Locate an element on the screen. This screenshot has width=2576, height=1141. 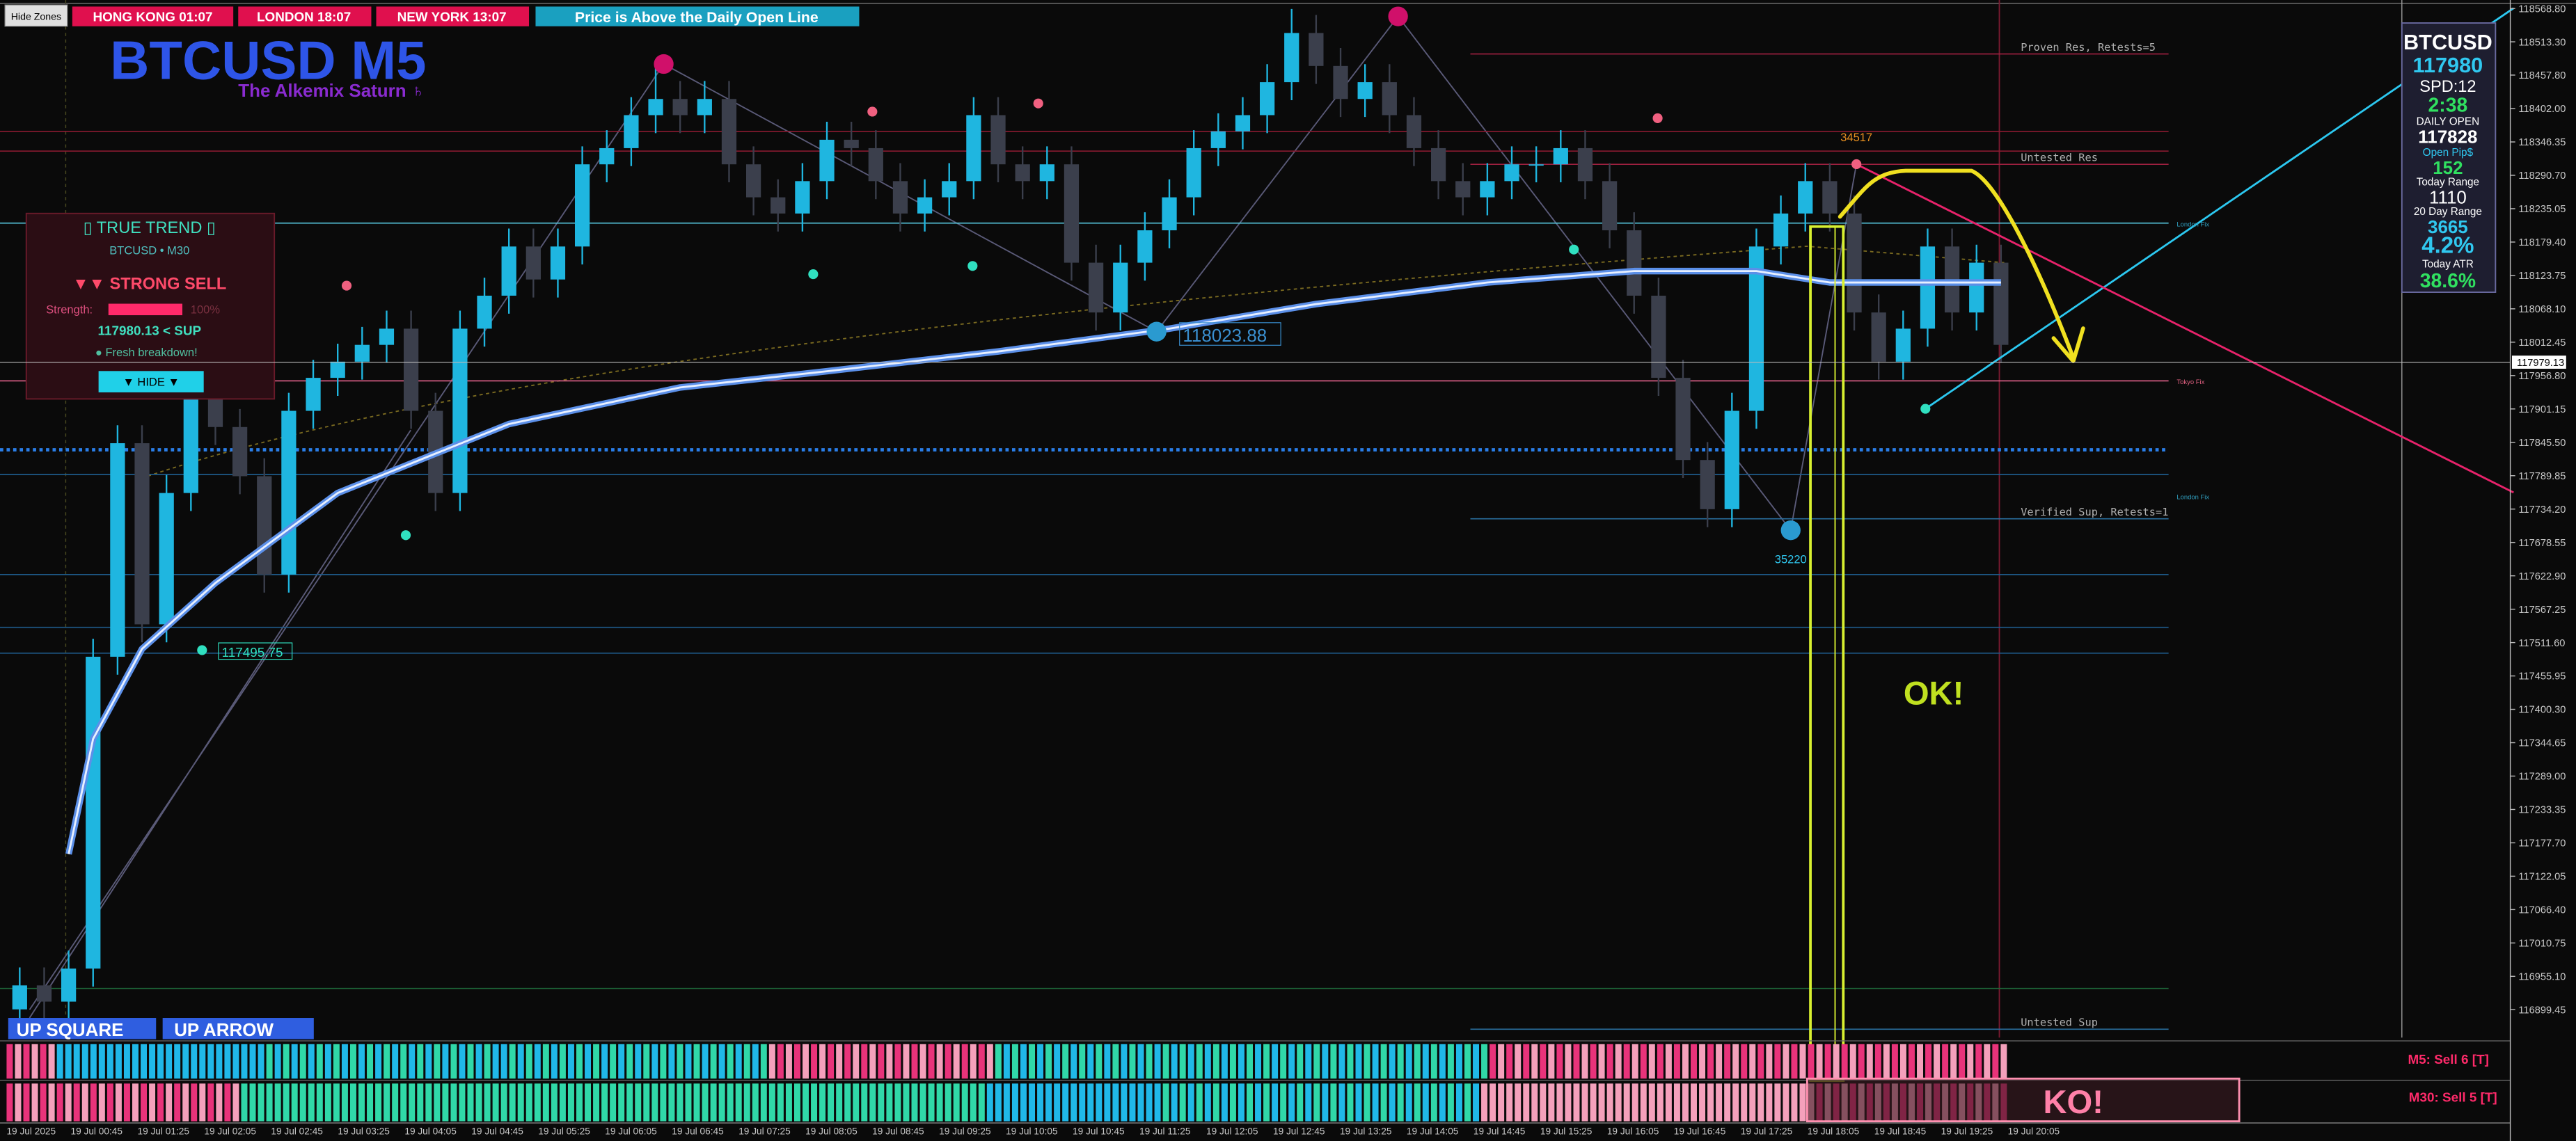
y-tick-label: 117956.80 is located at coordinates (2542, 376).